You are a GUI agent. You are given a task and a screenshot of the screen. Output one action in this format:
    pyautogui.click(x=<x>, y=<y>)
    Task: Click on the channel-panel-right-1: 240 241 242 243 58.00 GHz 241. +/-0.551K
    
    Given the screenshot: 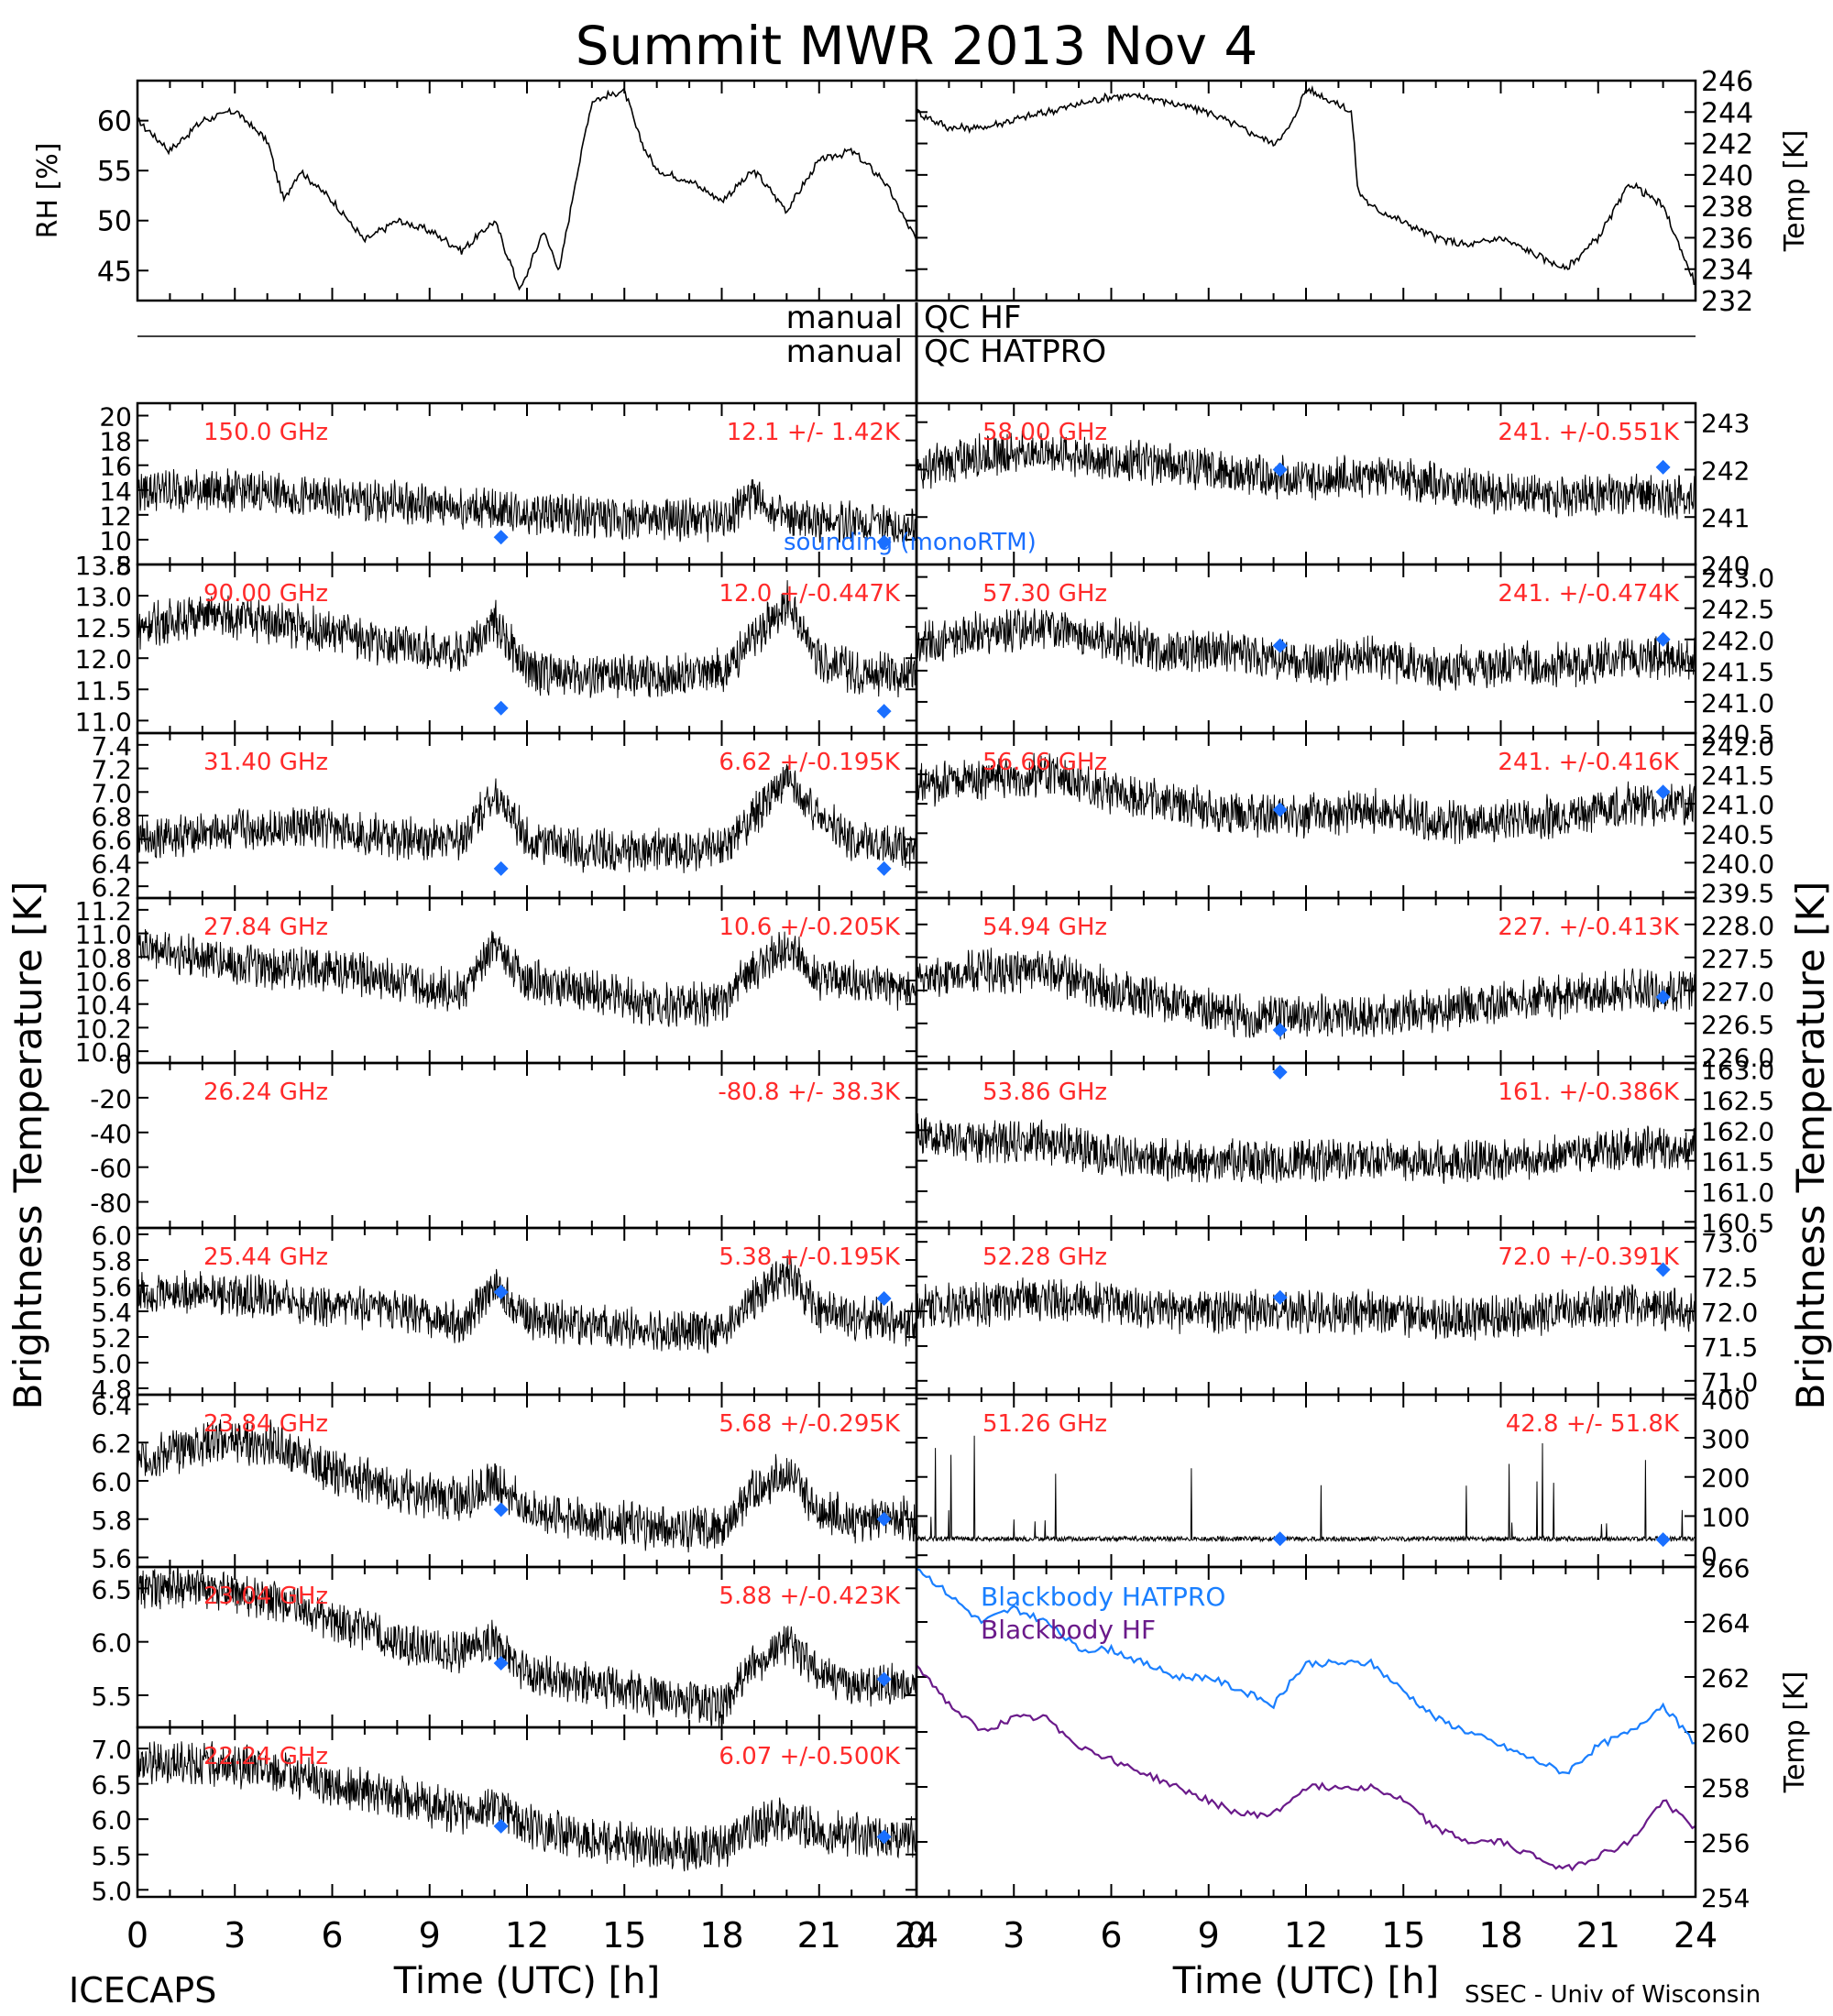 What is the action you would take?
    pyautogui.click(x=1332, y=491)
    